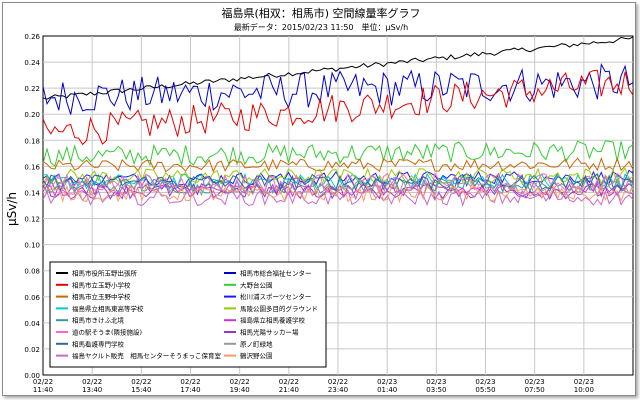 This screenshot has width=640, height=400. What do you see at coordinates (256, 284) in the screenshot?
I see `legend-label: 大野台公園` at bounding box center [256, 284].